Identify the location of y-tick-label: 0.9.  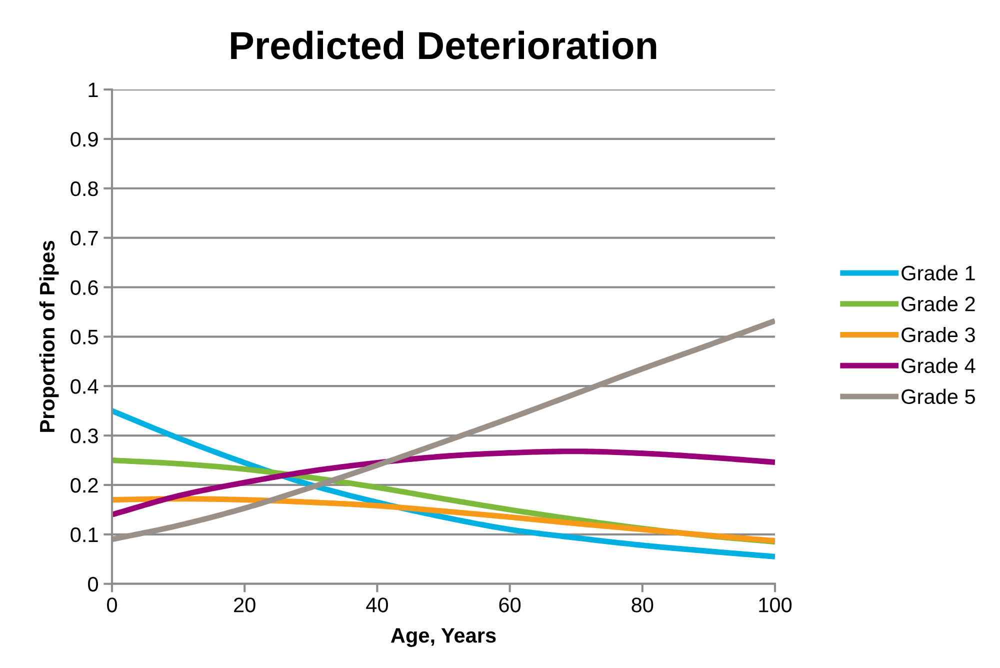
(84, 139).